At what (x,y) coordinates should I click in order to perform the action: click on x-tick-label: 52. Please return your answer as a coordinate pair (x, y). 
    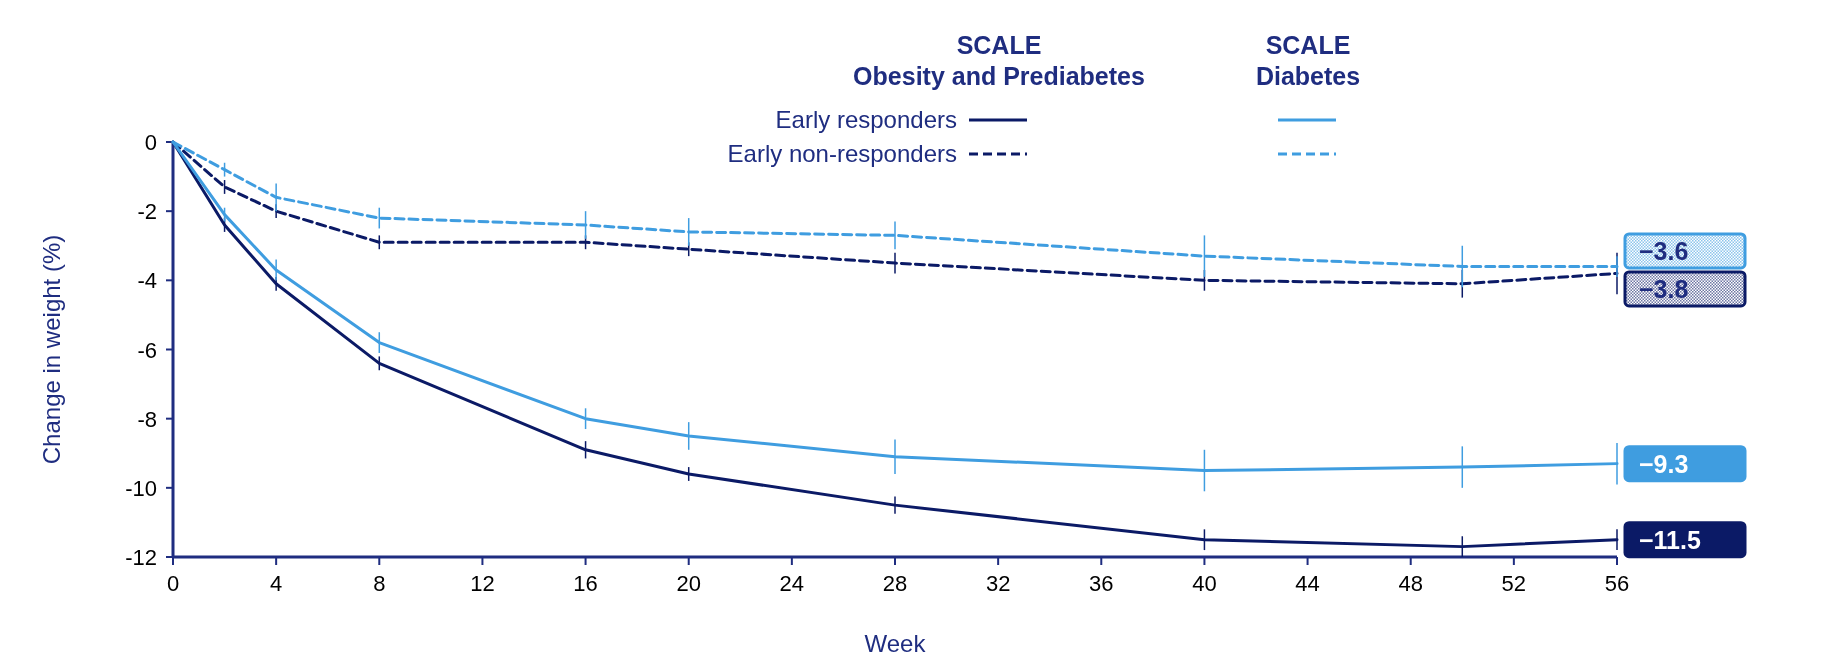
    Looking at the image, I should click on (1514, 583).